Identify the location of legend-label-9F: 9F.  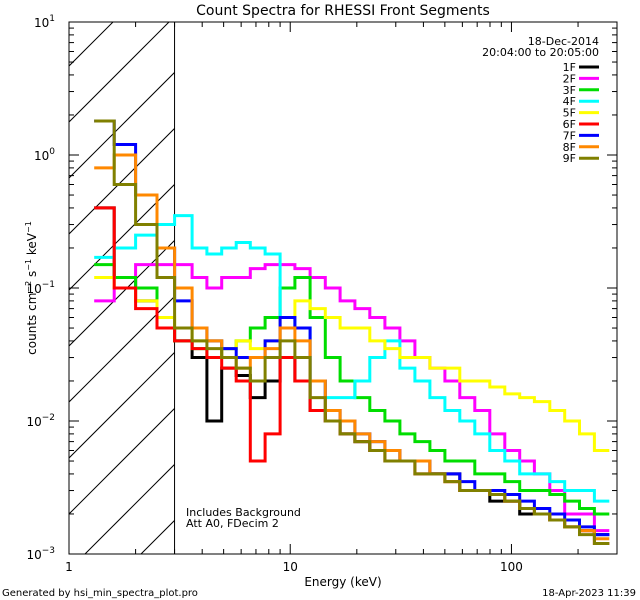
(569, 158).